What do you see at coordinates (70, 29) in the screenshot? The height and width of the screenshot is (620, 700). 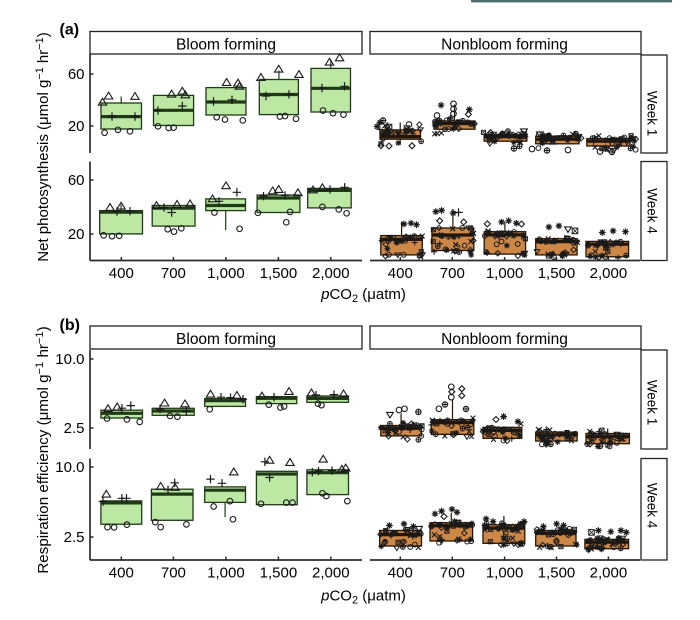 I see `svg-text: (a)` at bounding box center [70, 29].